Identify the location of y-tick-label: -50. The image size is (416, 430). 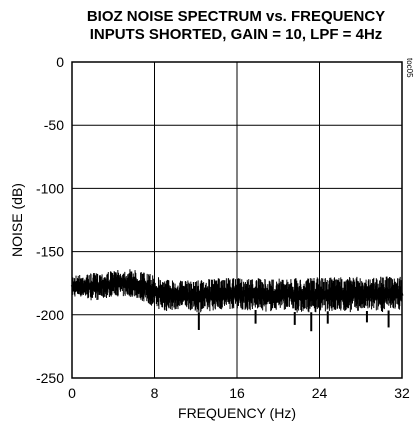
(54, 125).